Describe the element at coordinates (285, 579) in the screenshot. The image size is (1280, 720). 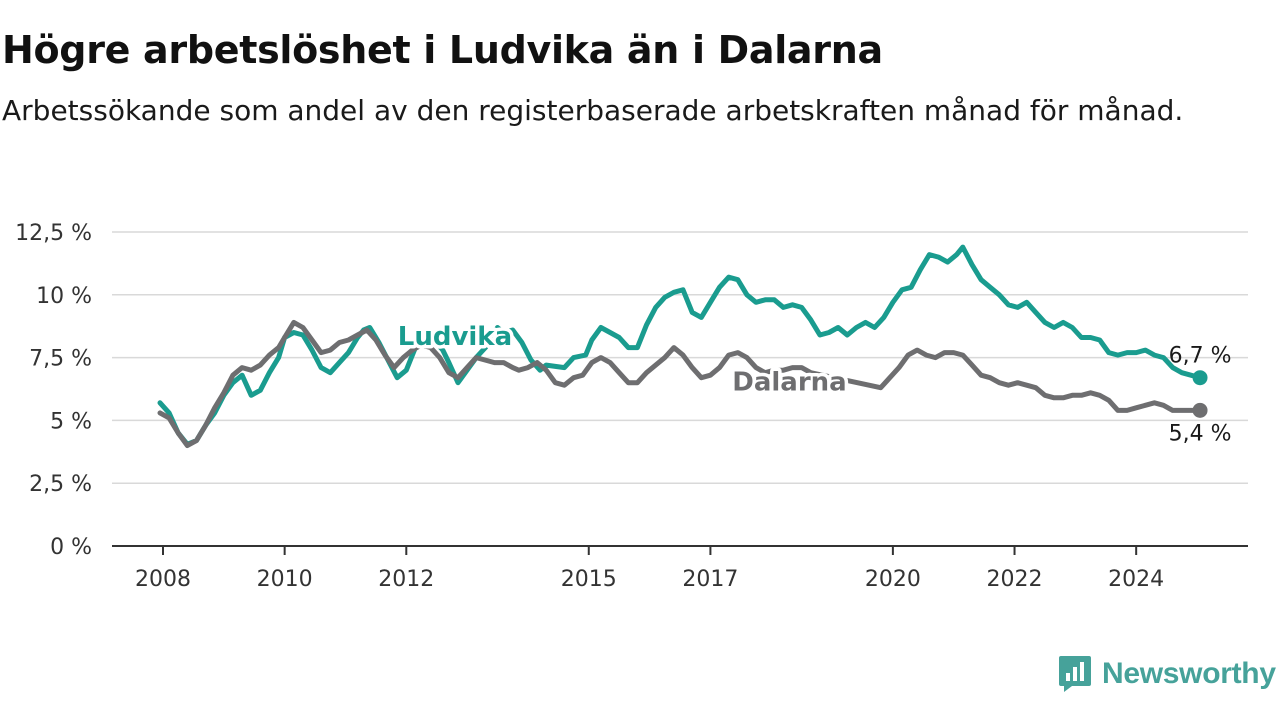
I see `x-tick-label: 2010` at that location.